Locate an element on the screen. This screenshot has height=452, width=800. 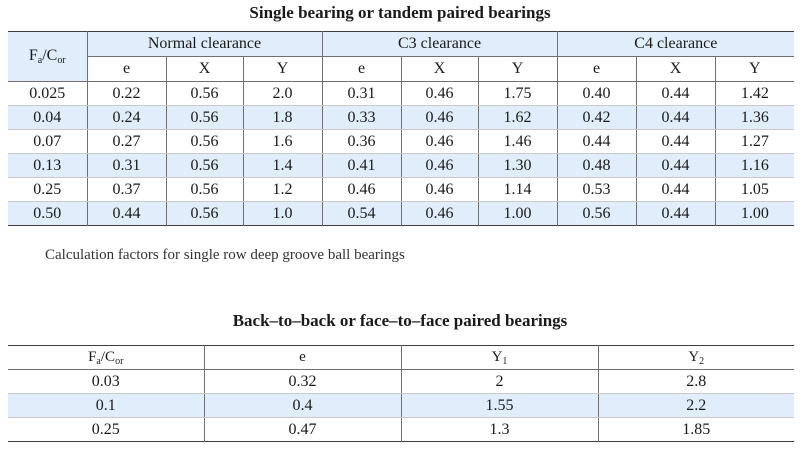
factor-value: 0.48 is located at coordinates (596, 165).